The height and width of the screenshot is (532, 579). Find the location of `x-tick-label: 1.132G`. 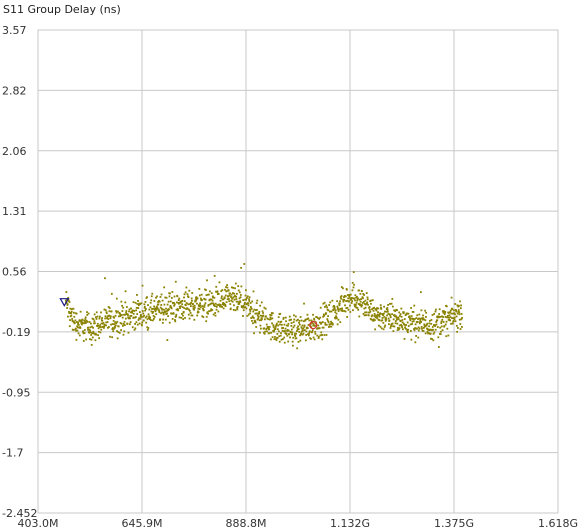

x-tick-label: 1.132G is located at coordinates (350, 523).